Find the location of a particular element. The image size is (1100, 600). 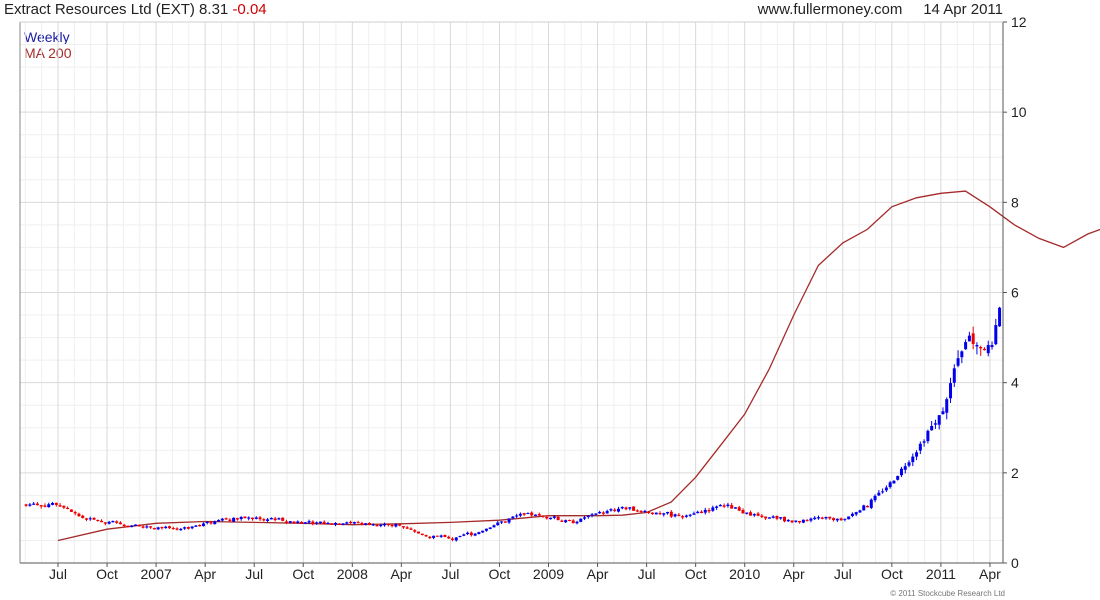

site-link: www.fullermoney.com is located at coordinates (830, 9).